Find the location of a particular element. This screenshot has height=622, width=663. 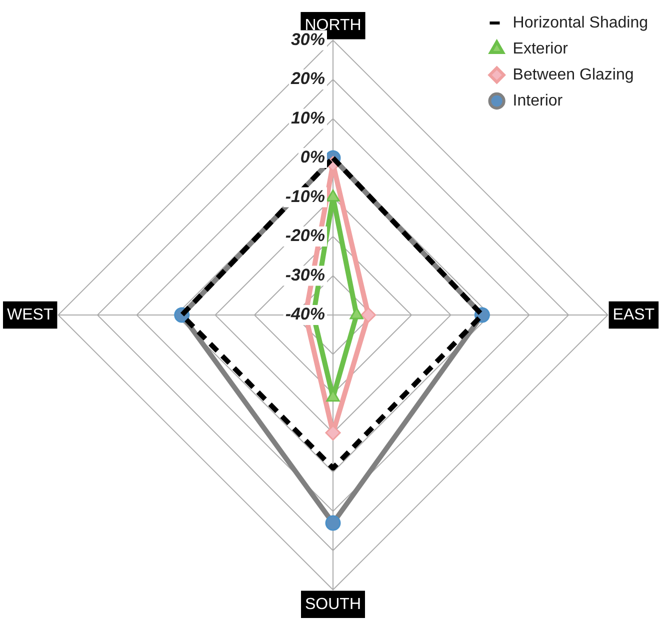

spoke-label: SOUTH is located at coordinates (333, 604).